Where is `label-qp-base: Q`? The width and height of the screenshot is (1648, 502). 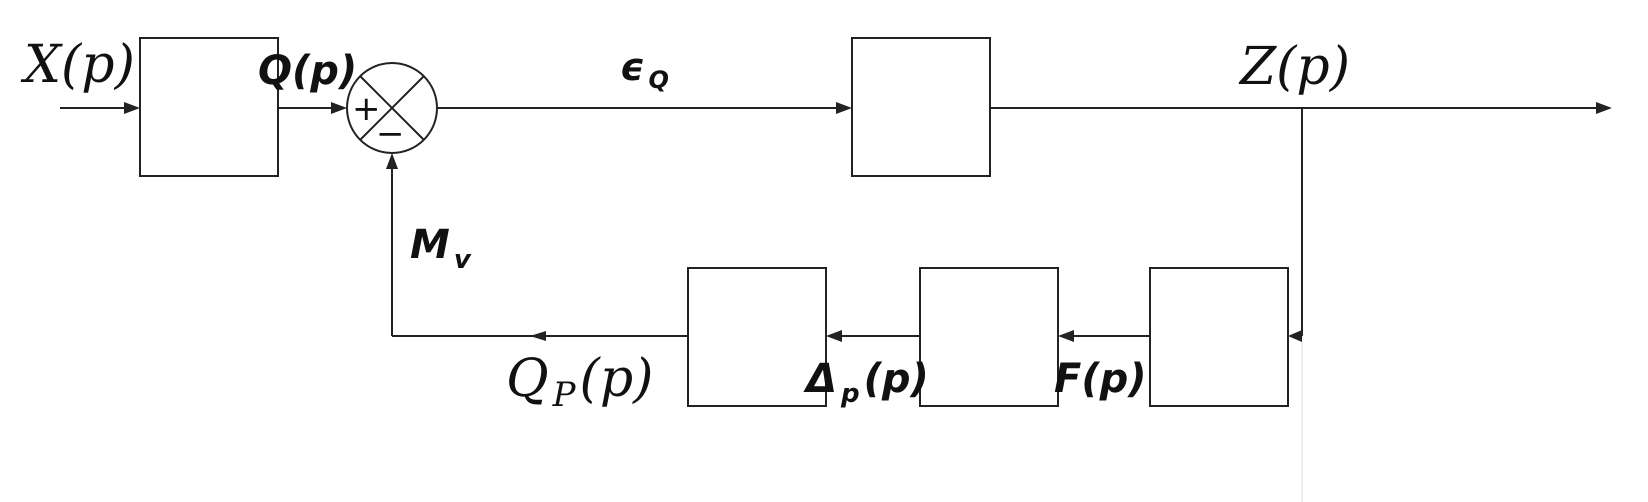
label-qp-base: Q is located at coordinates (527, 379).